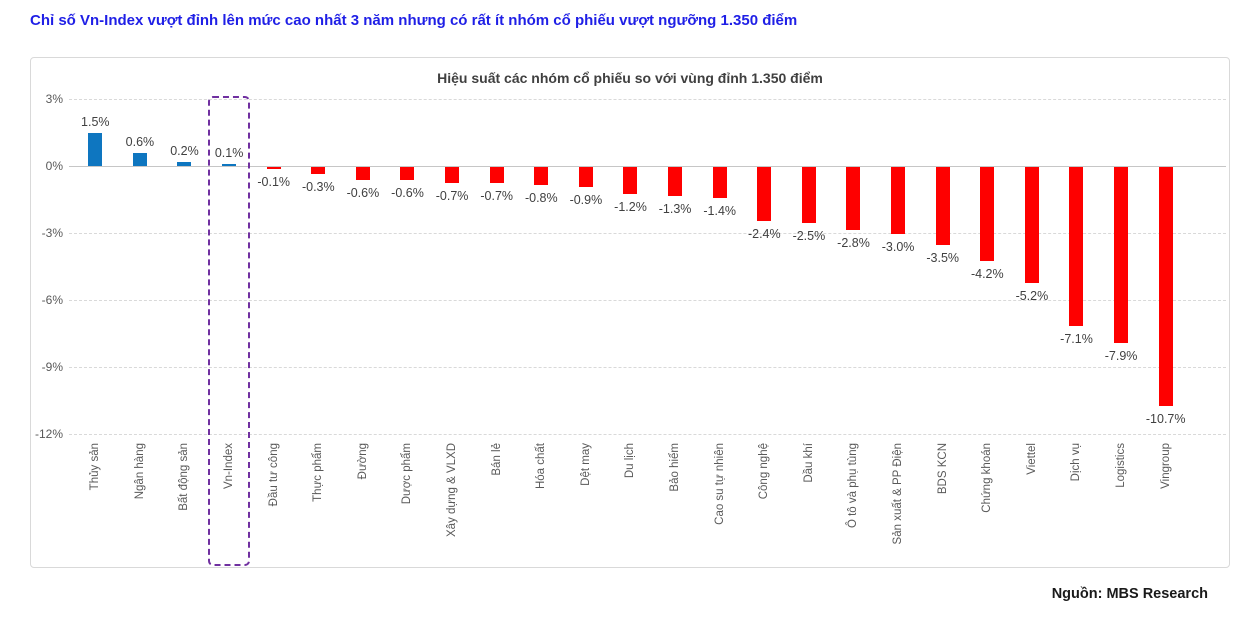 The height and width of the screenshot is (634, 1252). Describe the element at coordinates (853, 486) in the screenshot. I see `category-label: Ô tô và phụ tùng` at that location.